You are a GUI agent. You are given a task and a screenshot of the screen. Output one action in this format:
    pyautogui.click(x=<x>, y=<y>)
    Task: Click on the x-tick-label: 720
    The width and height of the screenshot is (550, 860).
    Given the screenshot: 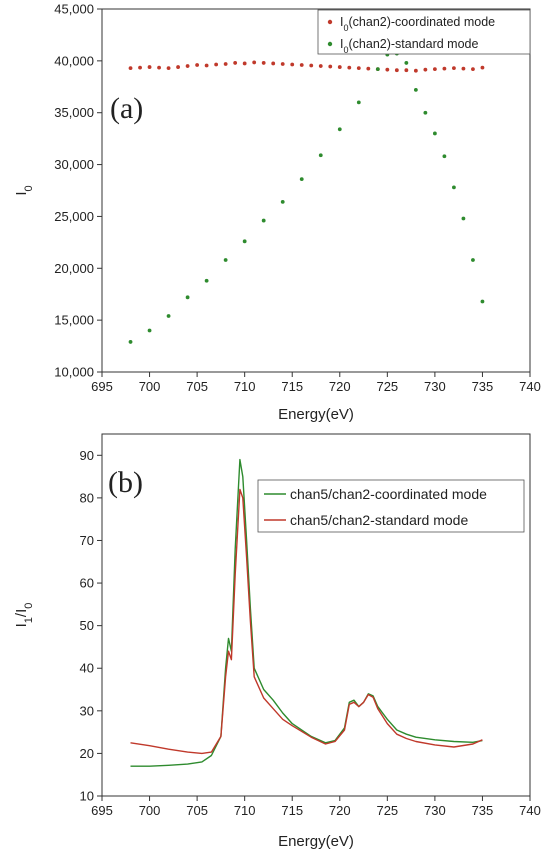 What is the action you would take?
    pyautogui.click(x=340, y=386)
    